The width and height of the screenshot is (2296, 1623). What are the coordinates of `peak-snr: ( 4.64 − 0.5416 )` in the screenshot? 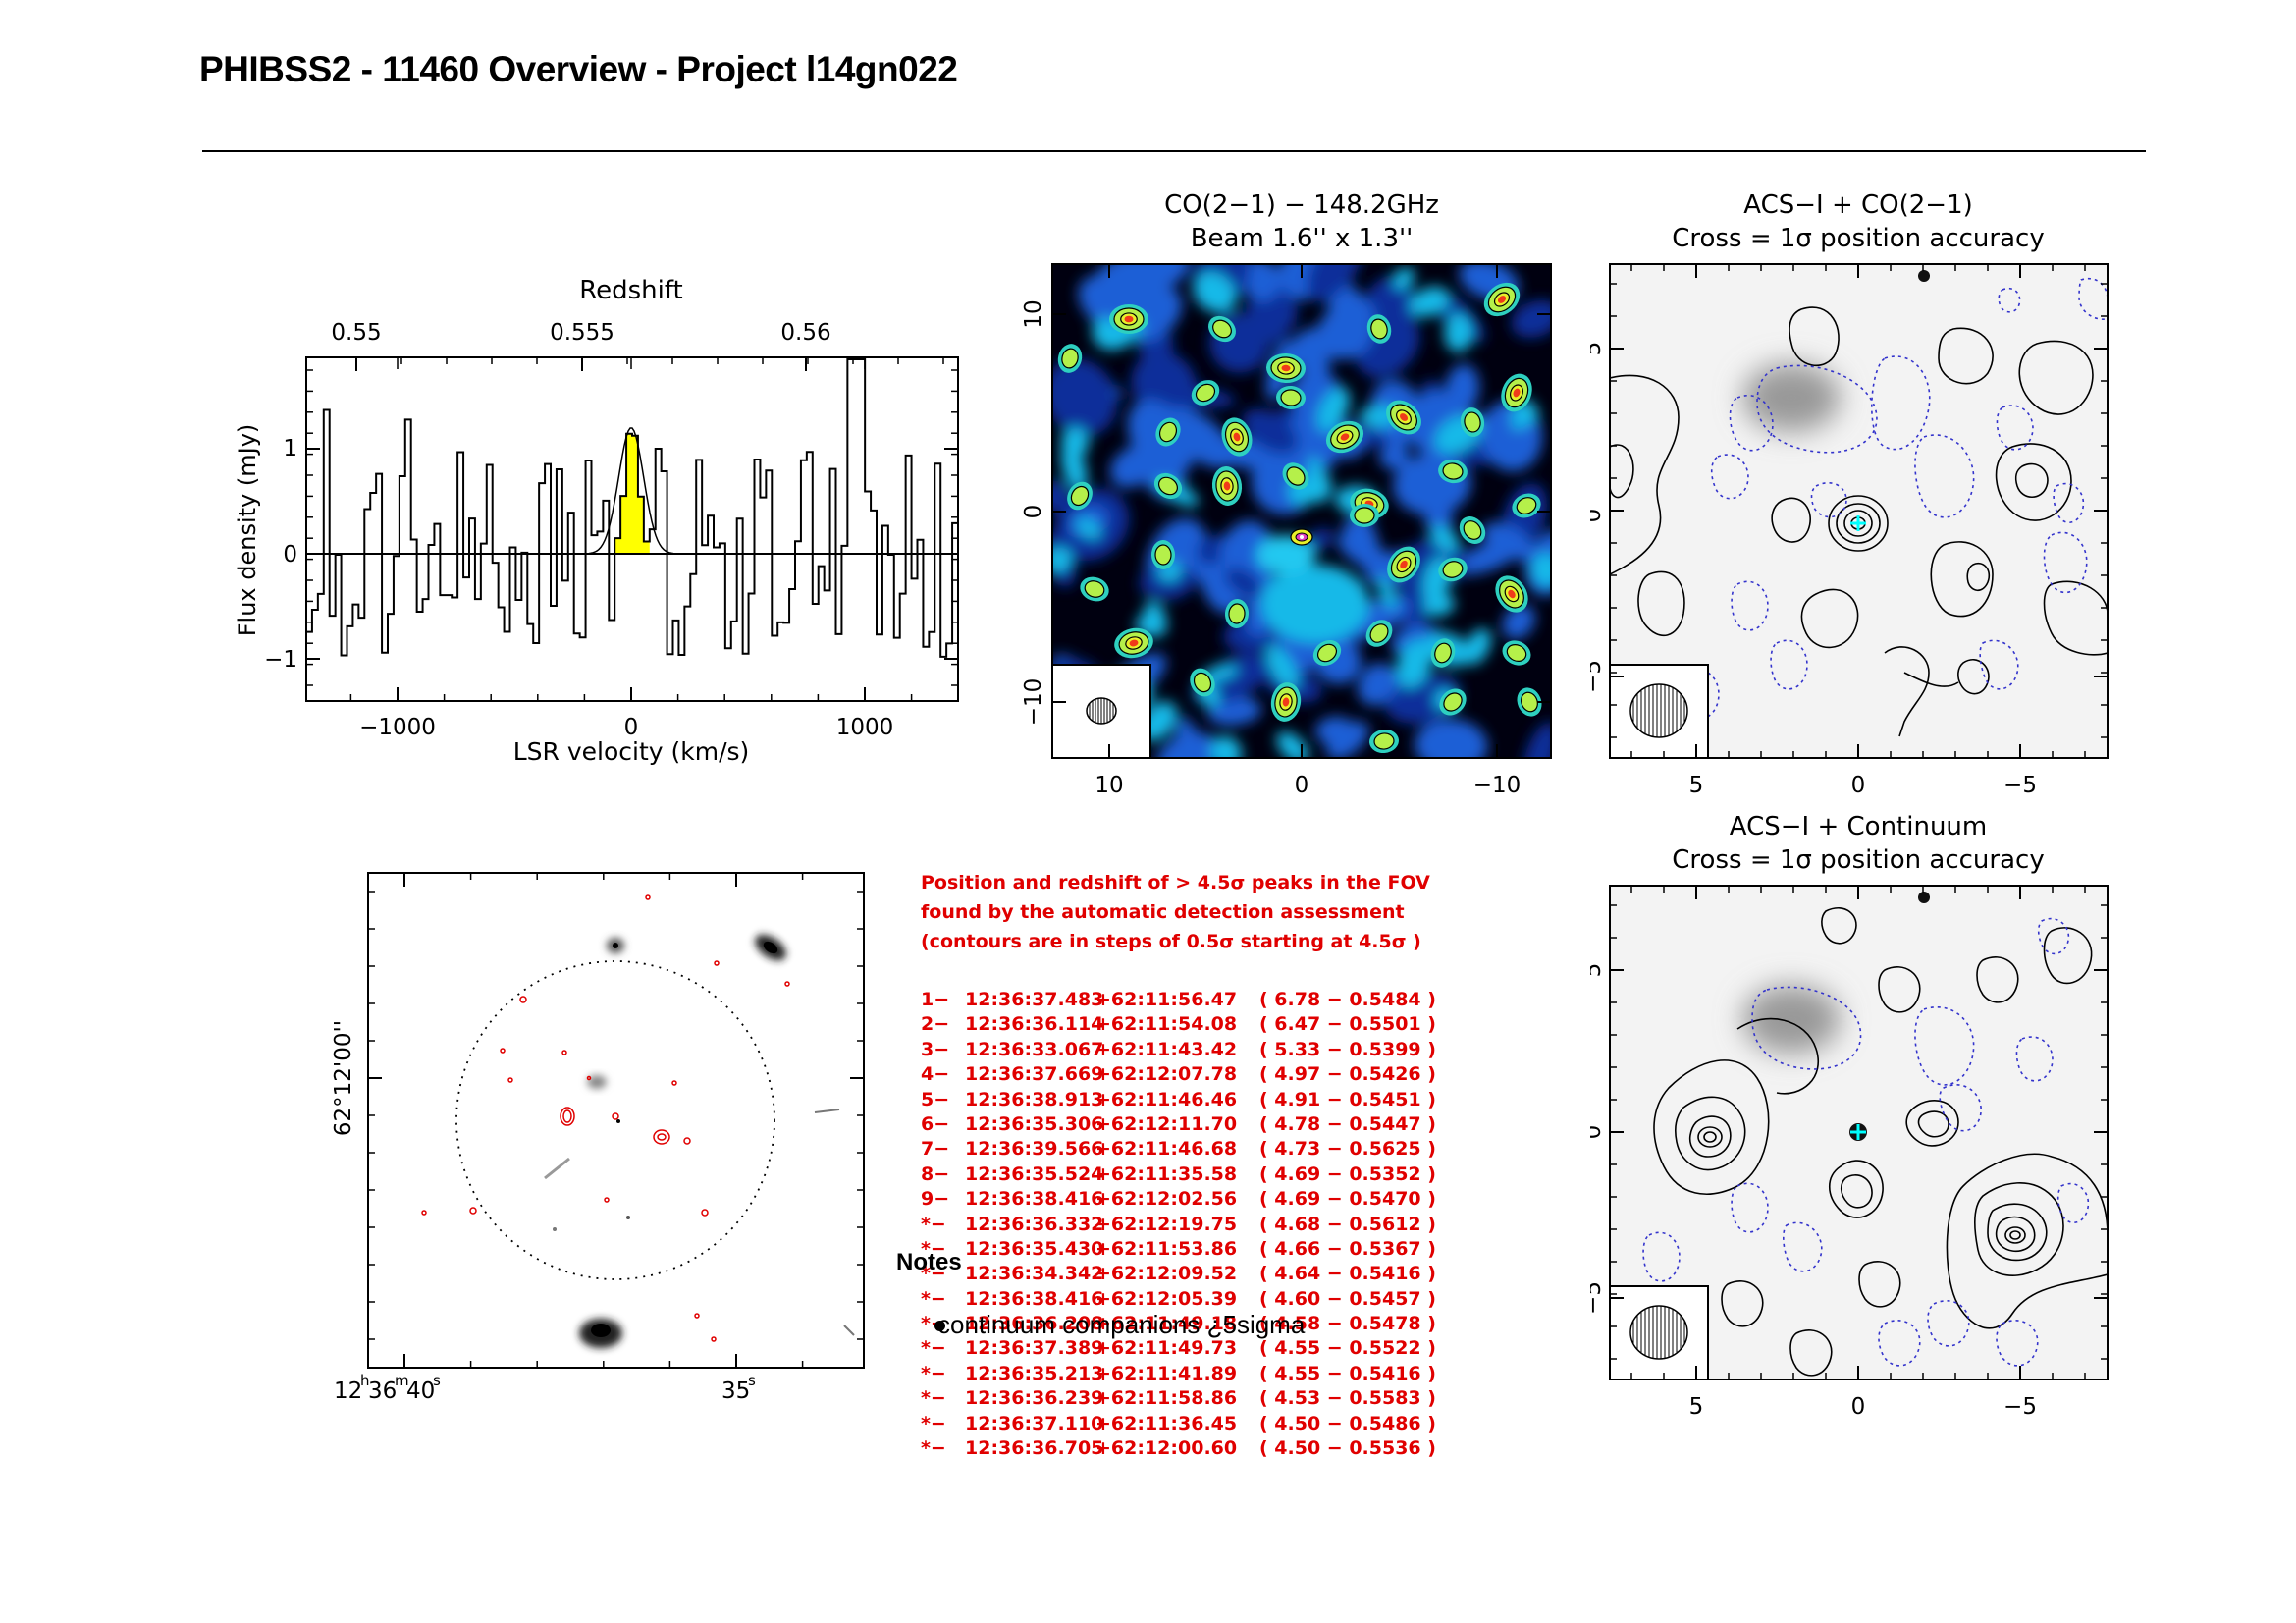 It's located at (1347, 1274).